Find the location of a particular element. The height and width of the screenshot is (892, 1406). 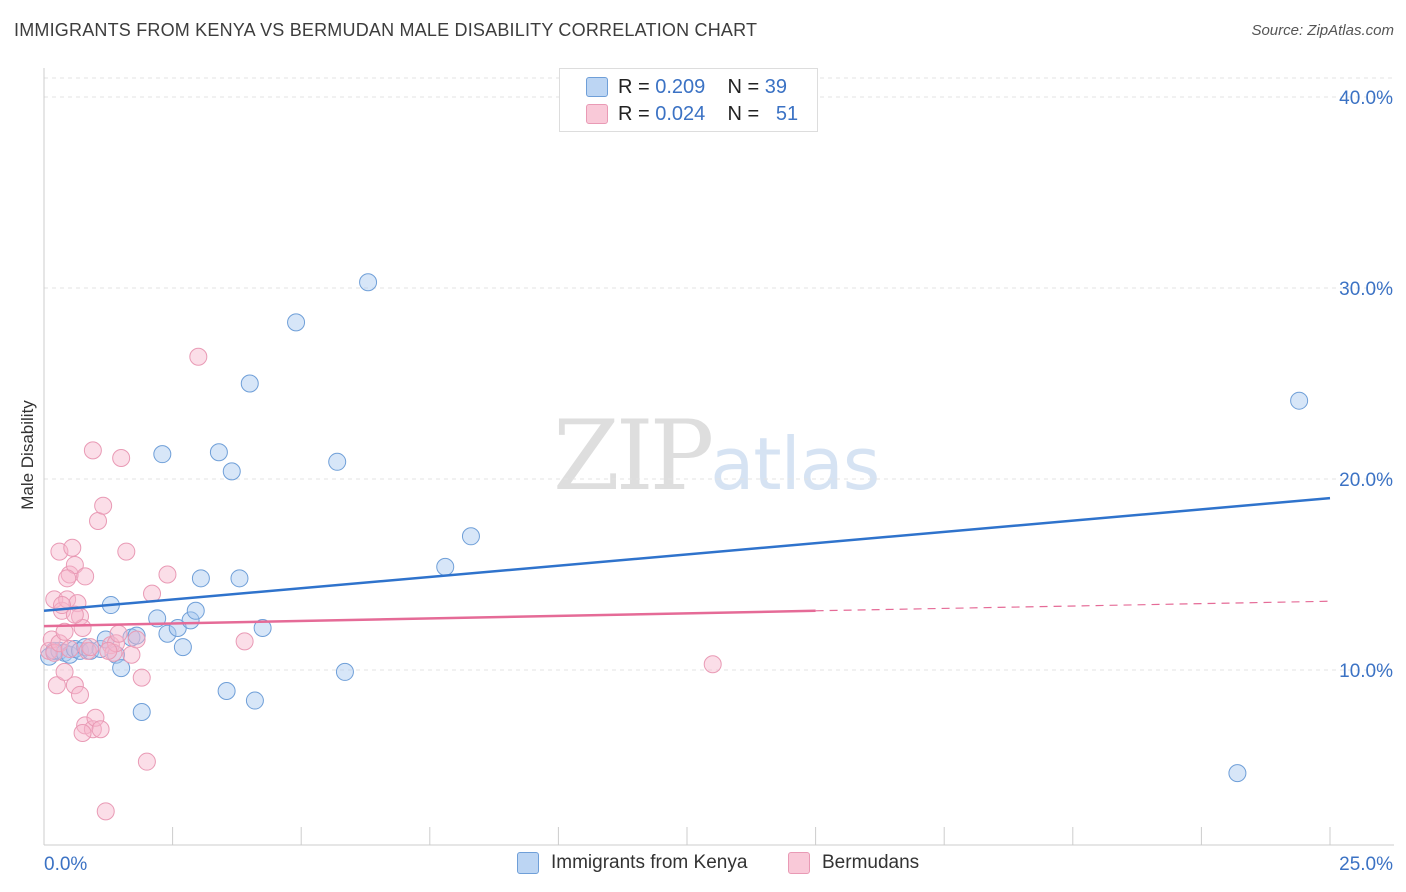

bottom-legend-swatch-kenya is located at coordinates (528, 863).